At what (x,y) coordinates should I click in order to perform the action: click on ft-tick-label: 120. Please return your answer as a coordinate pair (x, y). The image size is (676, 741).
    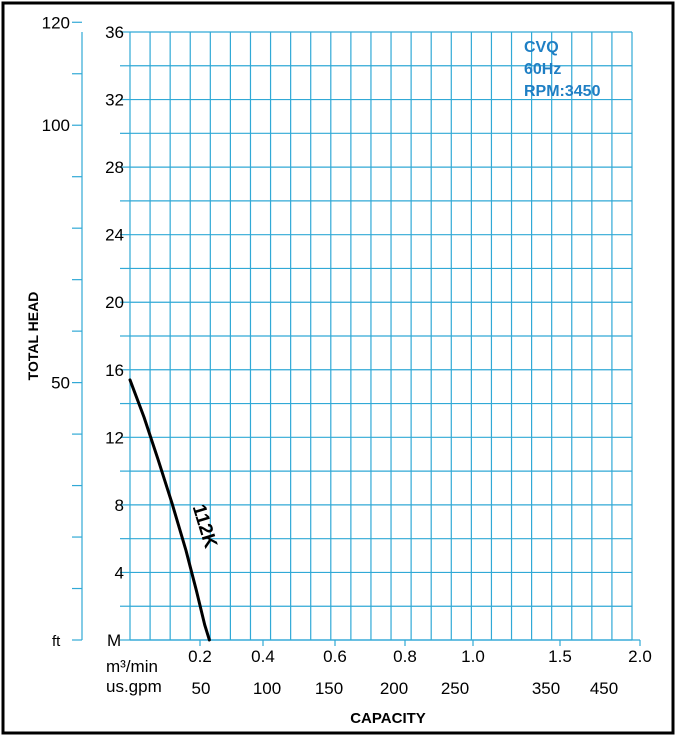
    Looking at the image, I should click on (56, 22).